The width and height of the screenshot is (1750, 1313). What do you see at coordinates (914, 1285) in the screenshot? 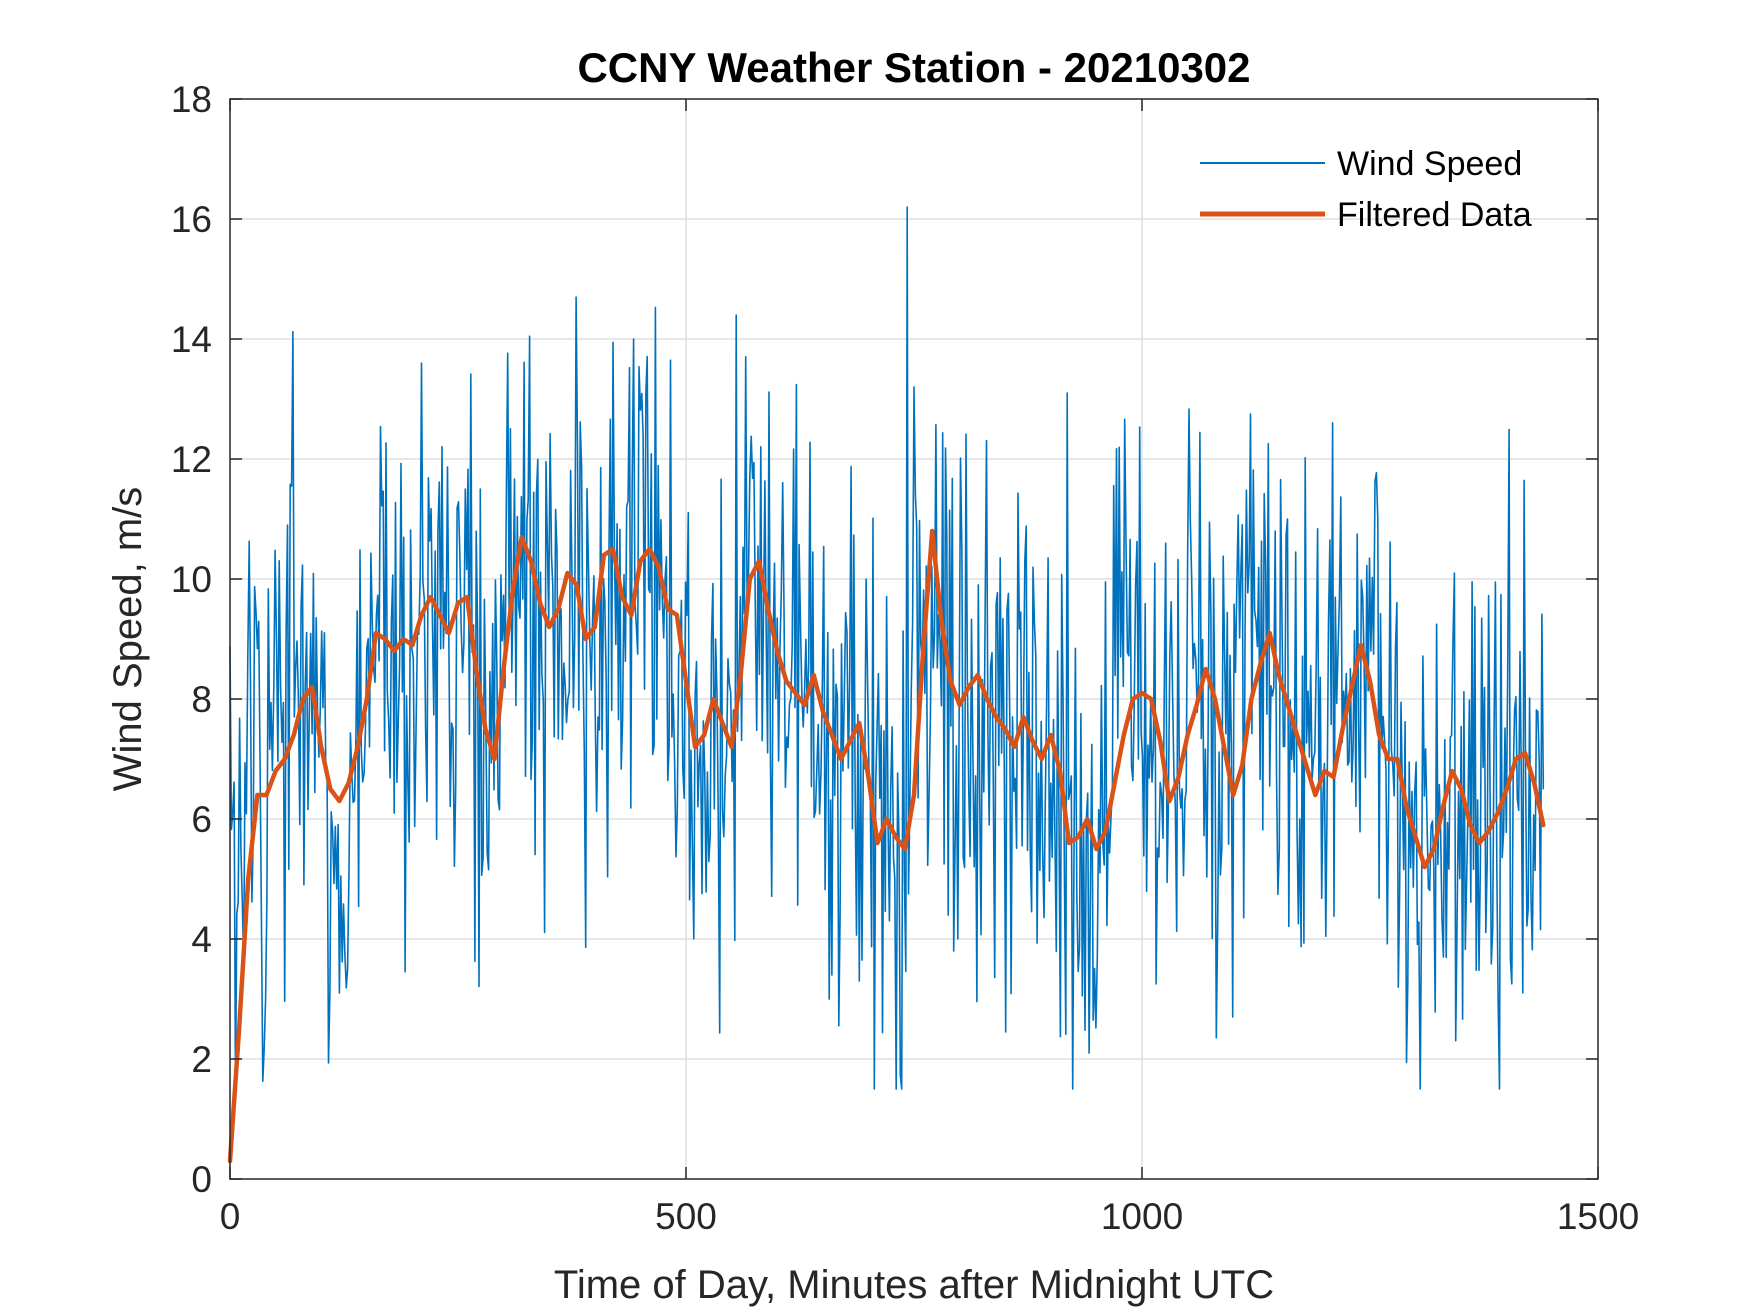
I see `x-axis-label: Time of Day, Minutes after Midnight UTC` at bounding box center [914, 1285].